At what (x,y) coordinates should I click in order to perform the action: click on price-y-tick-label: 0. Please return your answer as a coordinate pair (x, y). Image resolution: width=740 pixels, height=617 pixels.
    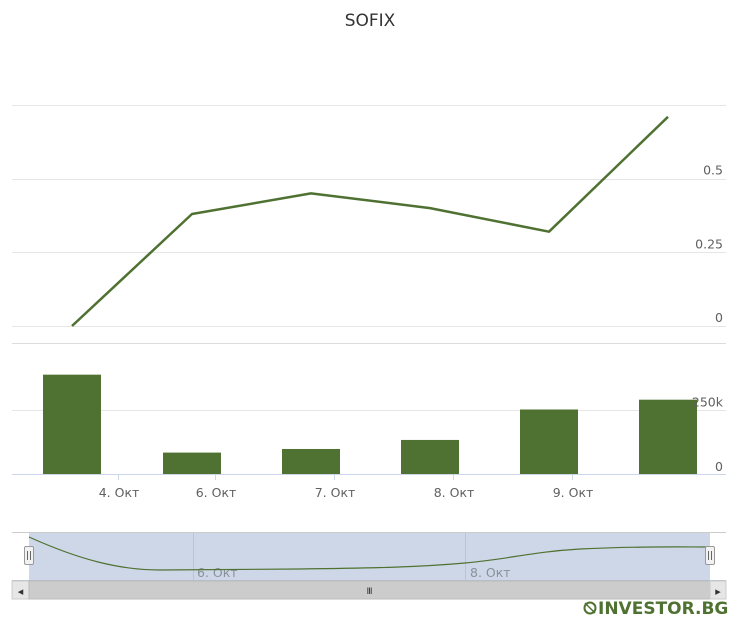
    Looking at the image, I should click on (719, 317).